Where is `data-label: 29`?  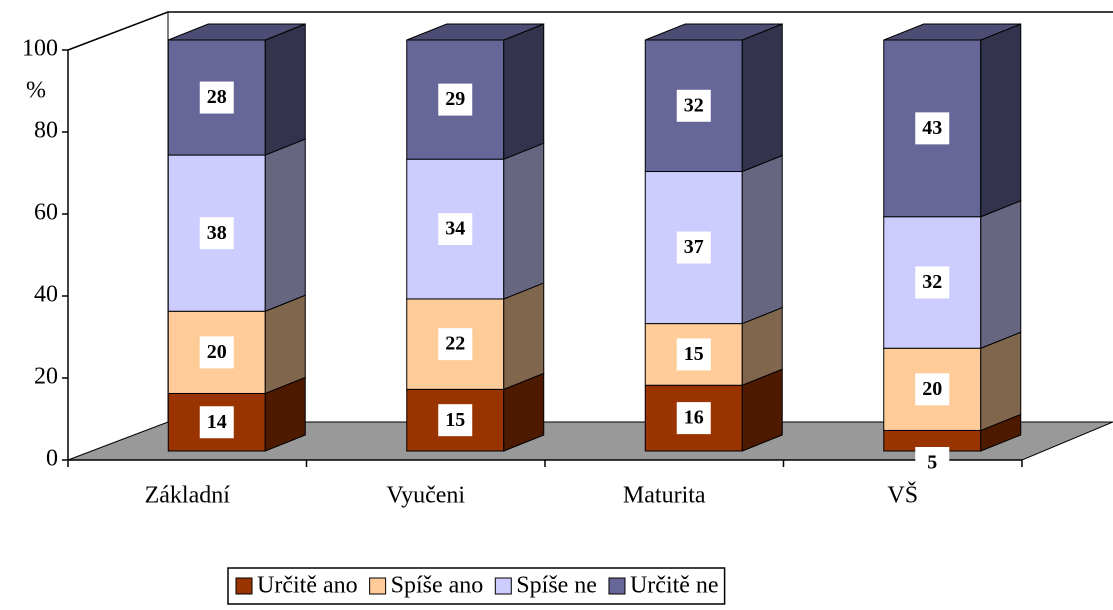
data-label: 29 is located at coordinates (455, 99).